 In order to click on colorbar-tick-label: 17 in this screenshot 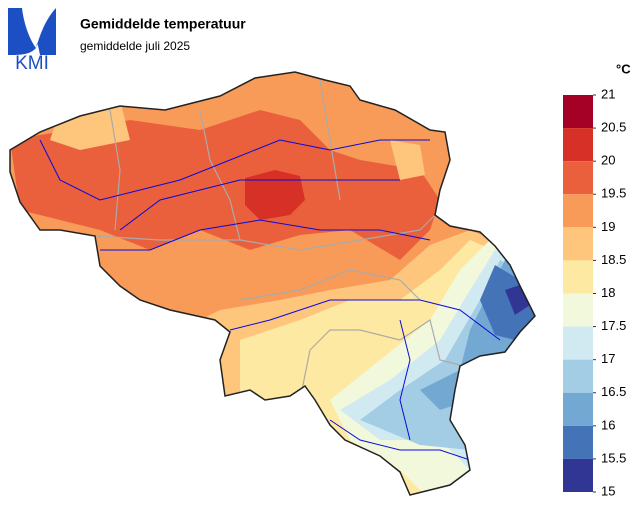, I will do `click(608, 358)`.